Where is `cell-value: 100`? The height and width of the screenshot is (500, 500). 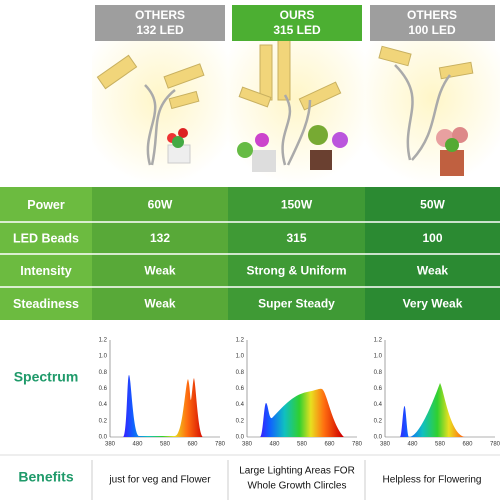 cell-value: 100 is located at coordinates (432, 238).